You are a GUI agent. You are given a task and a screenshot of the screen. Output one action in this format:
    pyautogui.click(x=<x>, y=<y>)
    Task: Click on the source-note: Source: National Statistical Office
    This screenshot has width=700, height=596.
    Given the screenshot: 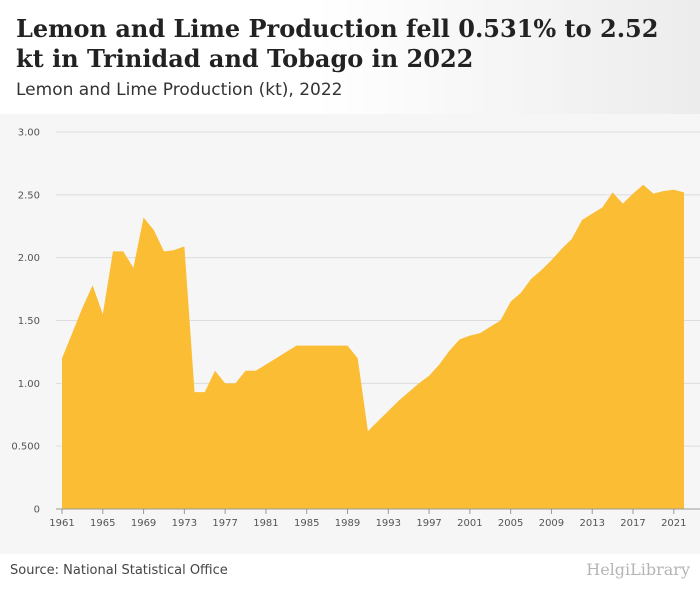 What is the action you would take?
    pyautogui.click(x=119, y=570)
    